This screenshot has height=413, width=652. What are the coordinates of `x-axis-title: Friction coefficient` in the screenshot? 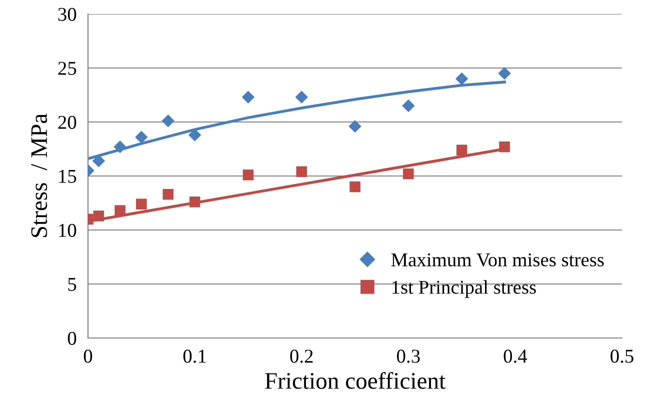 It's located at (355, 380).